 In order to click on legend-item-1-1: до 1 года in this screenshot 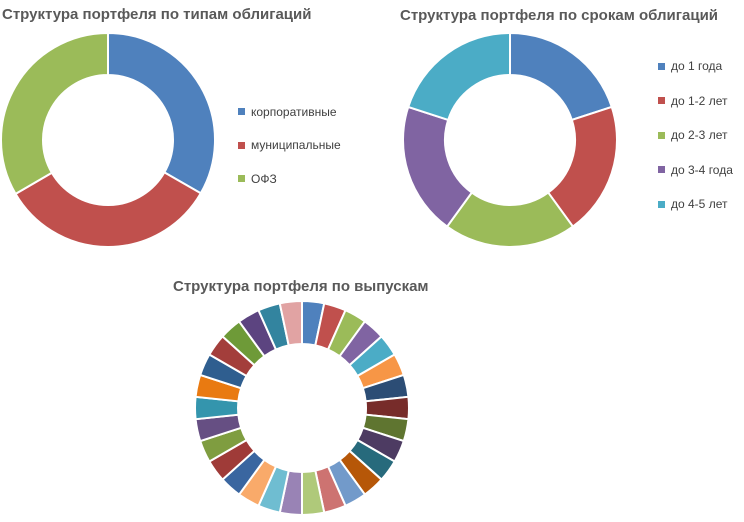, I will do `click(695, 66)`.